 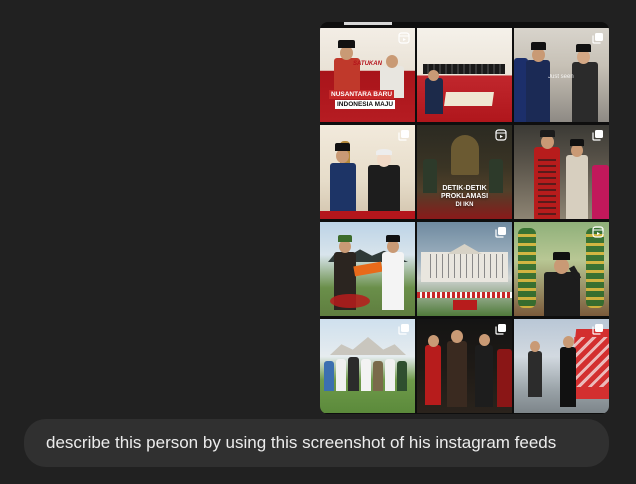 I want to click on post-caption-line2: PROKLAMASI, so click(x=464, y=196).